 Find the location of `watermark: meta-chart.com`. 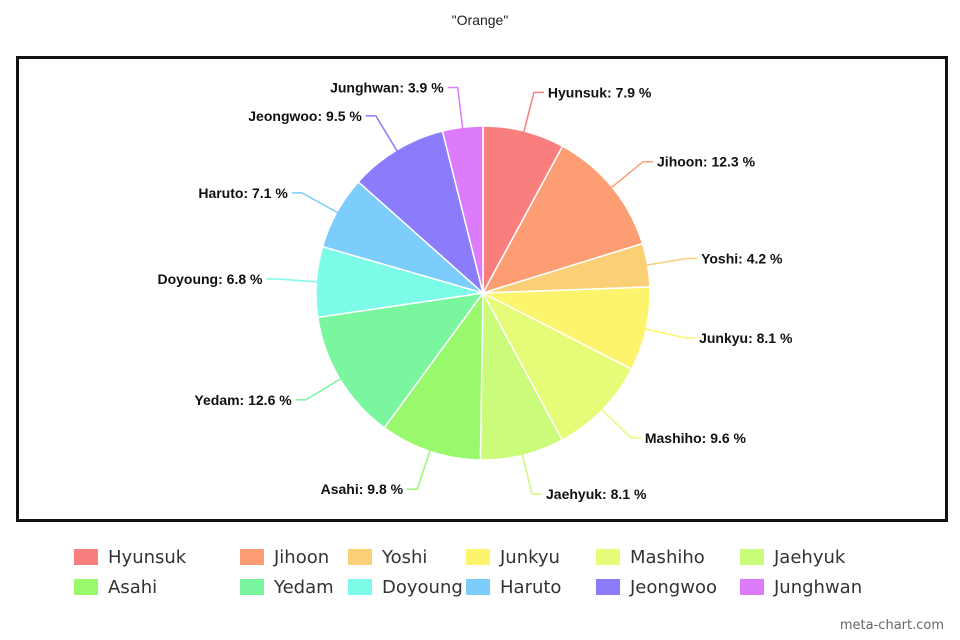

watermark: meta-chart.com is located at coordinates (891, 625).